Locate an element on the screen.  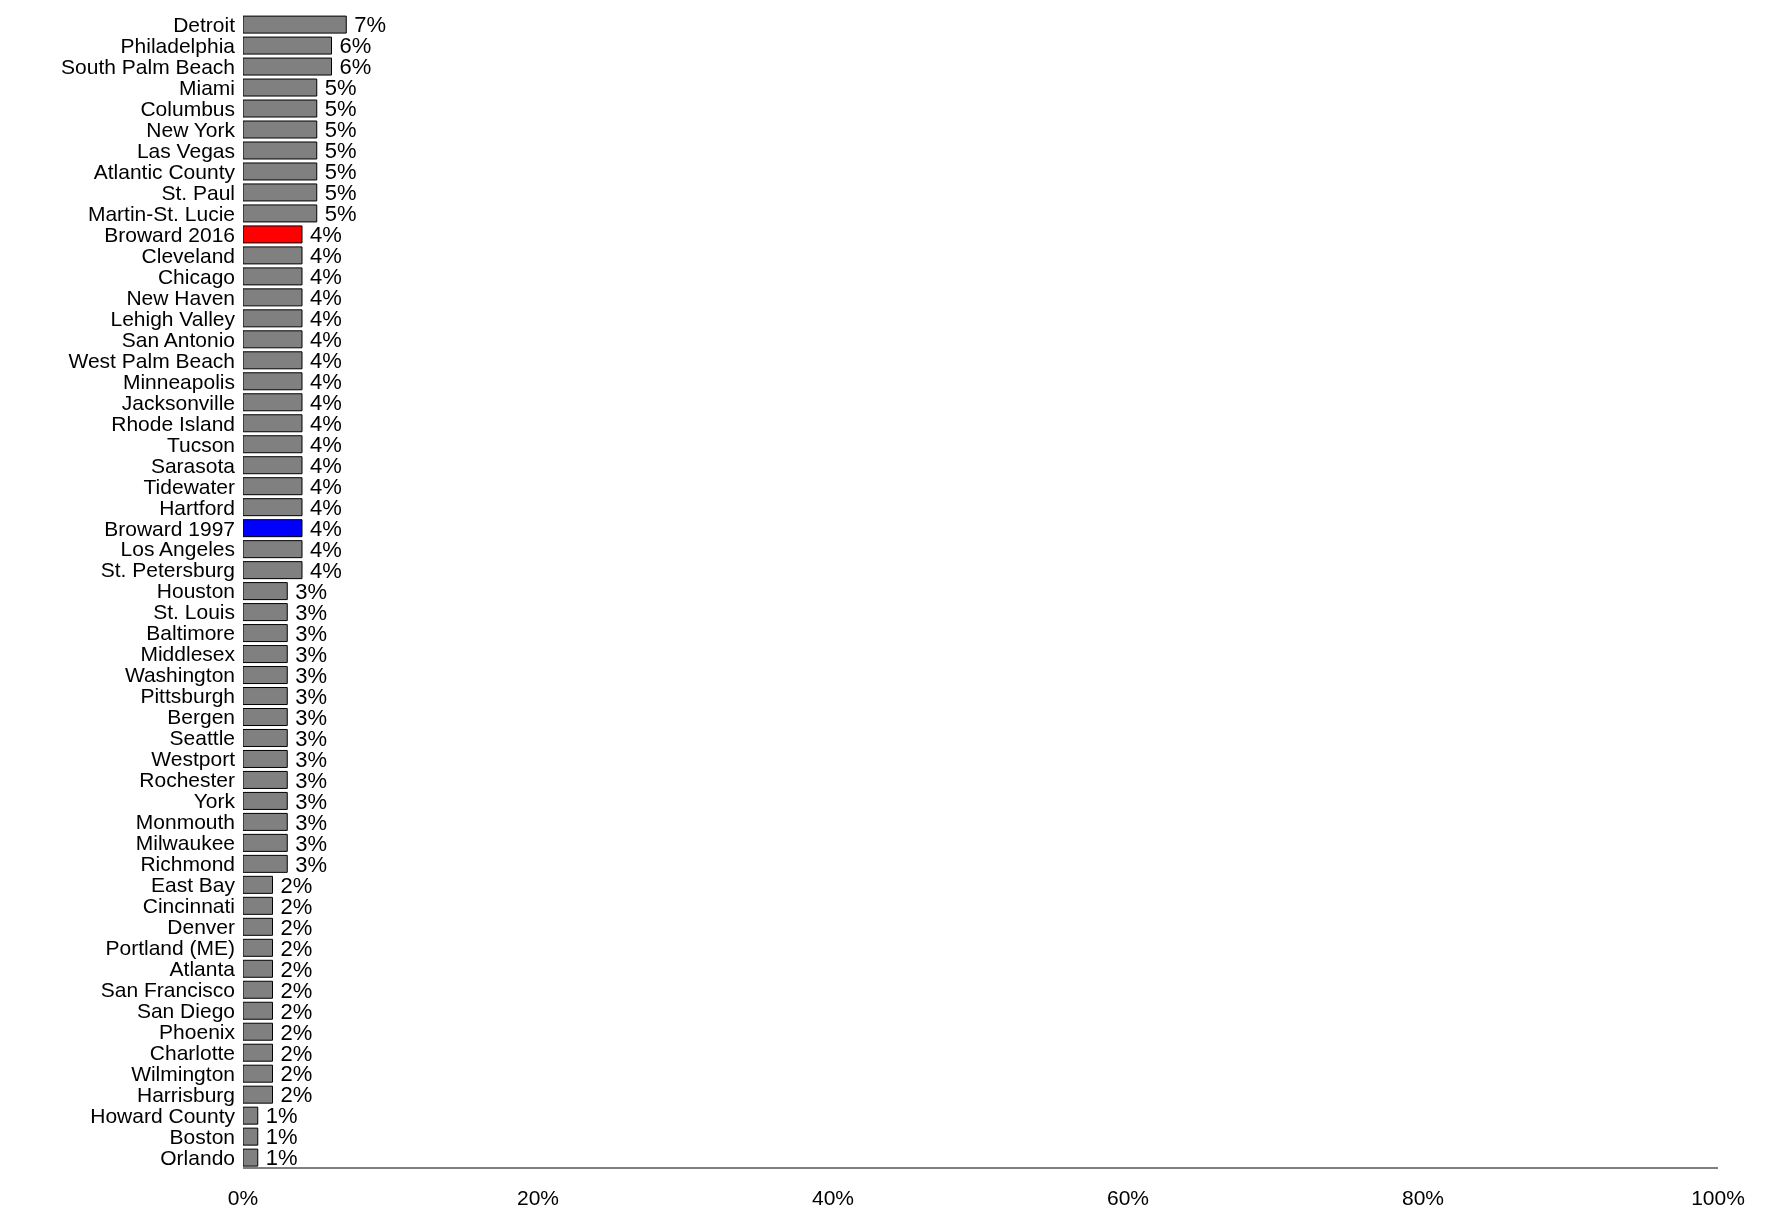
y-tick-label: Los Angeles is located at coordinates (177, 549).